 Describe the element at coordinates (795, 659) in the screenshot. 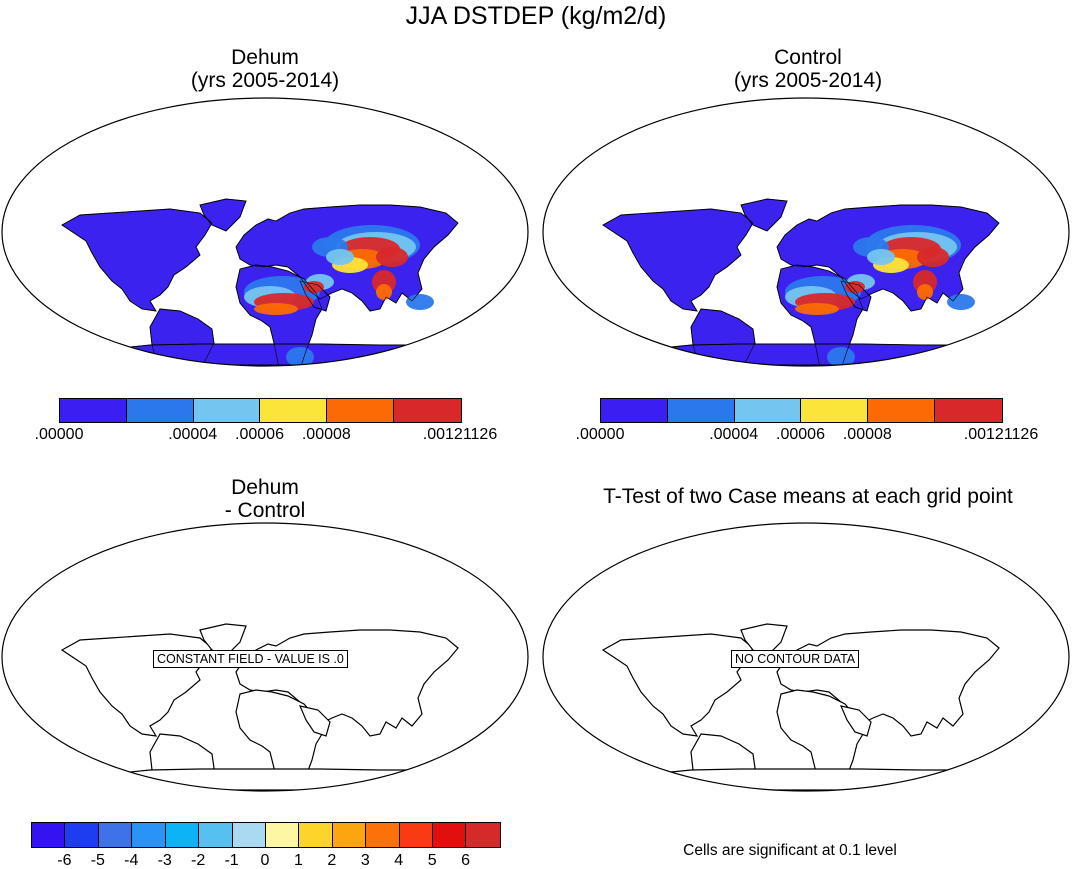

I see `no-contour-message: NO CONTOUR DATA` at that location.